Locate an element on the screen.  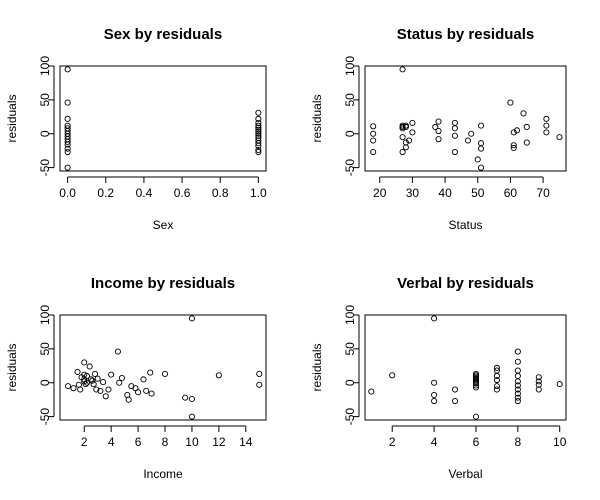
x-axis-label: Verbal is located at coordinates (465, 474).